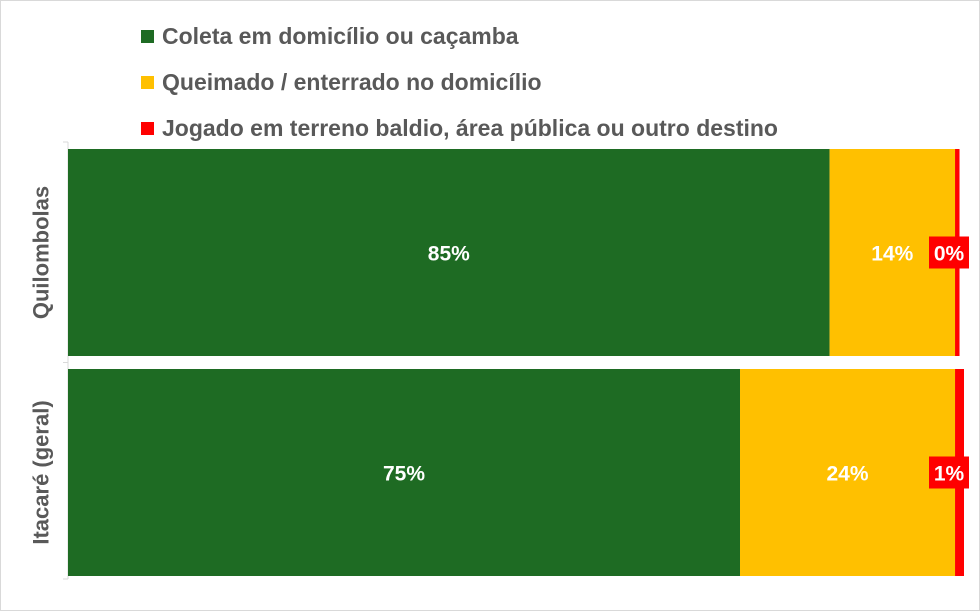 This screenshot has width=980, height=611. Describe the element at coordinates (352, 81) in the screenshot. I see `legend-label-queimado: Queimado / enterrado no domicílio` at that location.